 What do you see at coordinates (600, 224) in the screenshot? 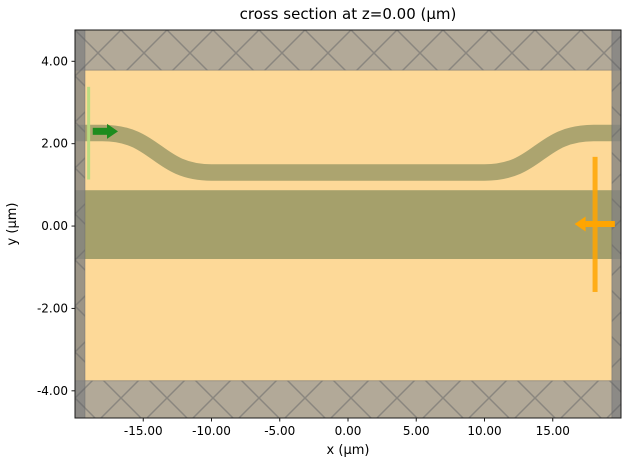
I see `mode-monitor-arrow-shaft` at bounding box center [600, 224].